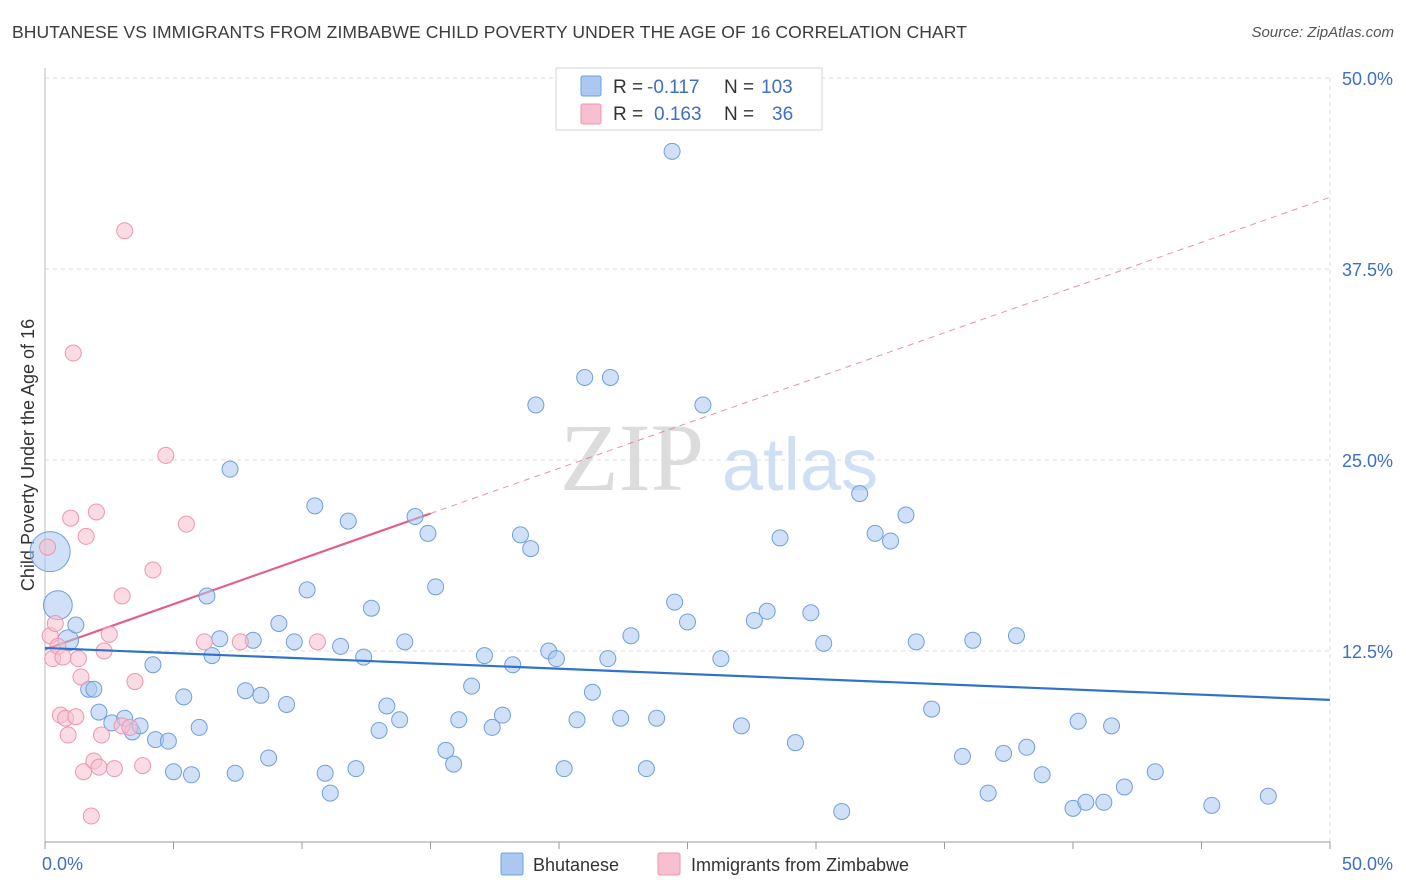  I want to click on legend-n-value: 36, so click(782, 114).